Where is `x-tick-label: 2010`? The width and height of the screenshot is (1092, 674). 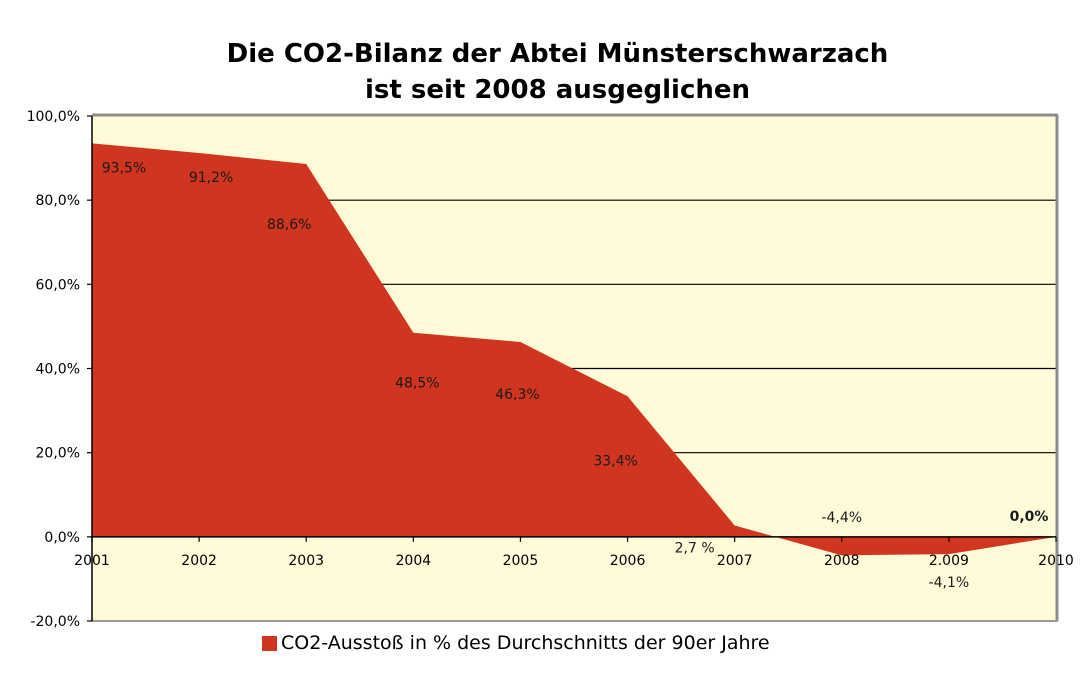 x-tick-label: 2010 is located at coordinates (1056, 561).